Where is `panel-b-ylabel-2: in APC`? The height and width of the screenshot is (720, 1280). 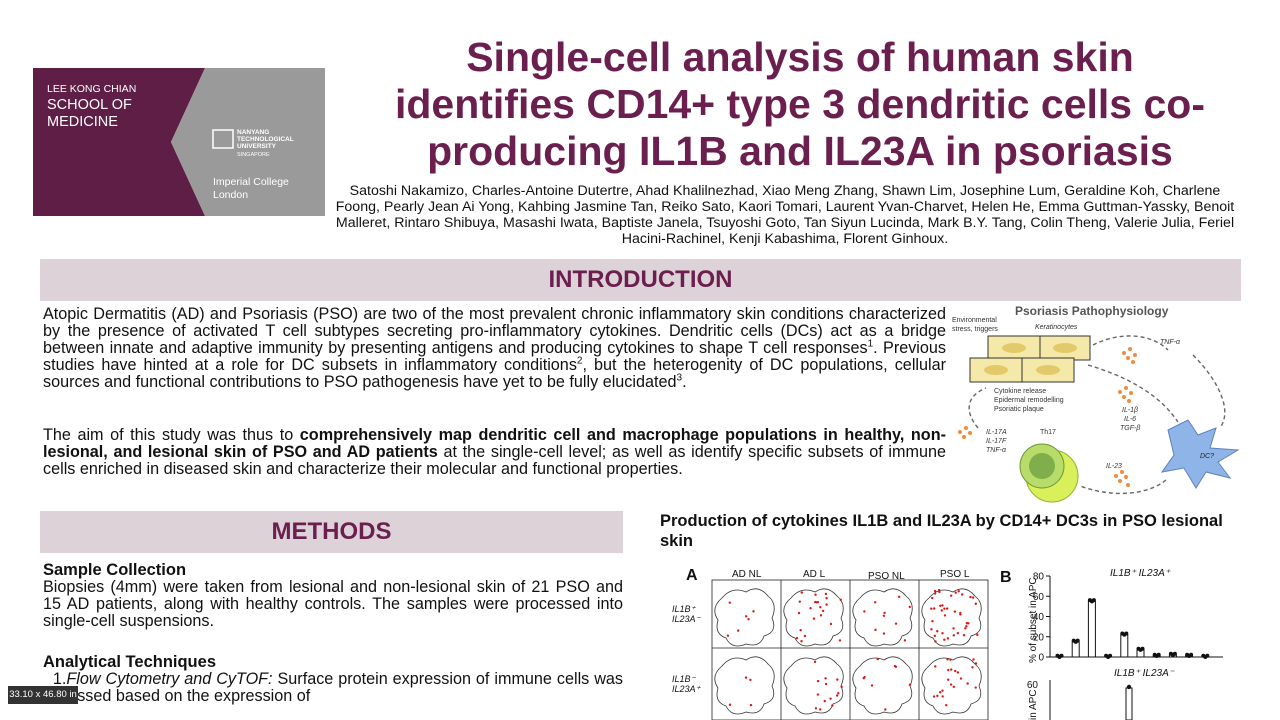 panel-b-ylabel-2: in APC is located at coordinates (1033, 704).